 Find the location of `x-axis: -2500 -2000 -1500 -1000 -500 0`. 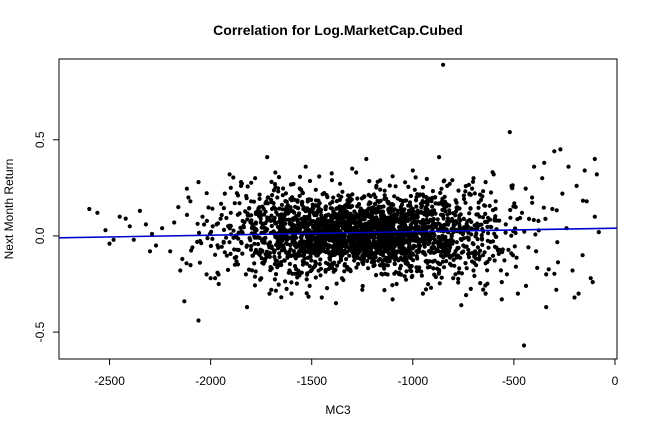

x-axis: -2500 -2000 -1500 -1000 -500 0 is located at coordinates (356, 373).